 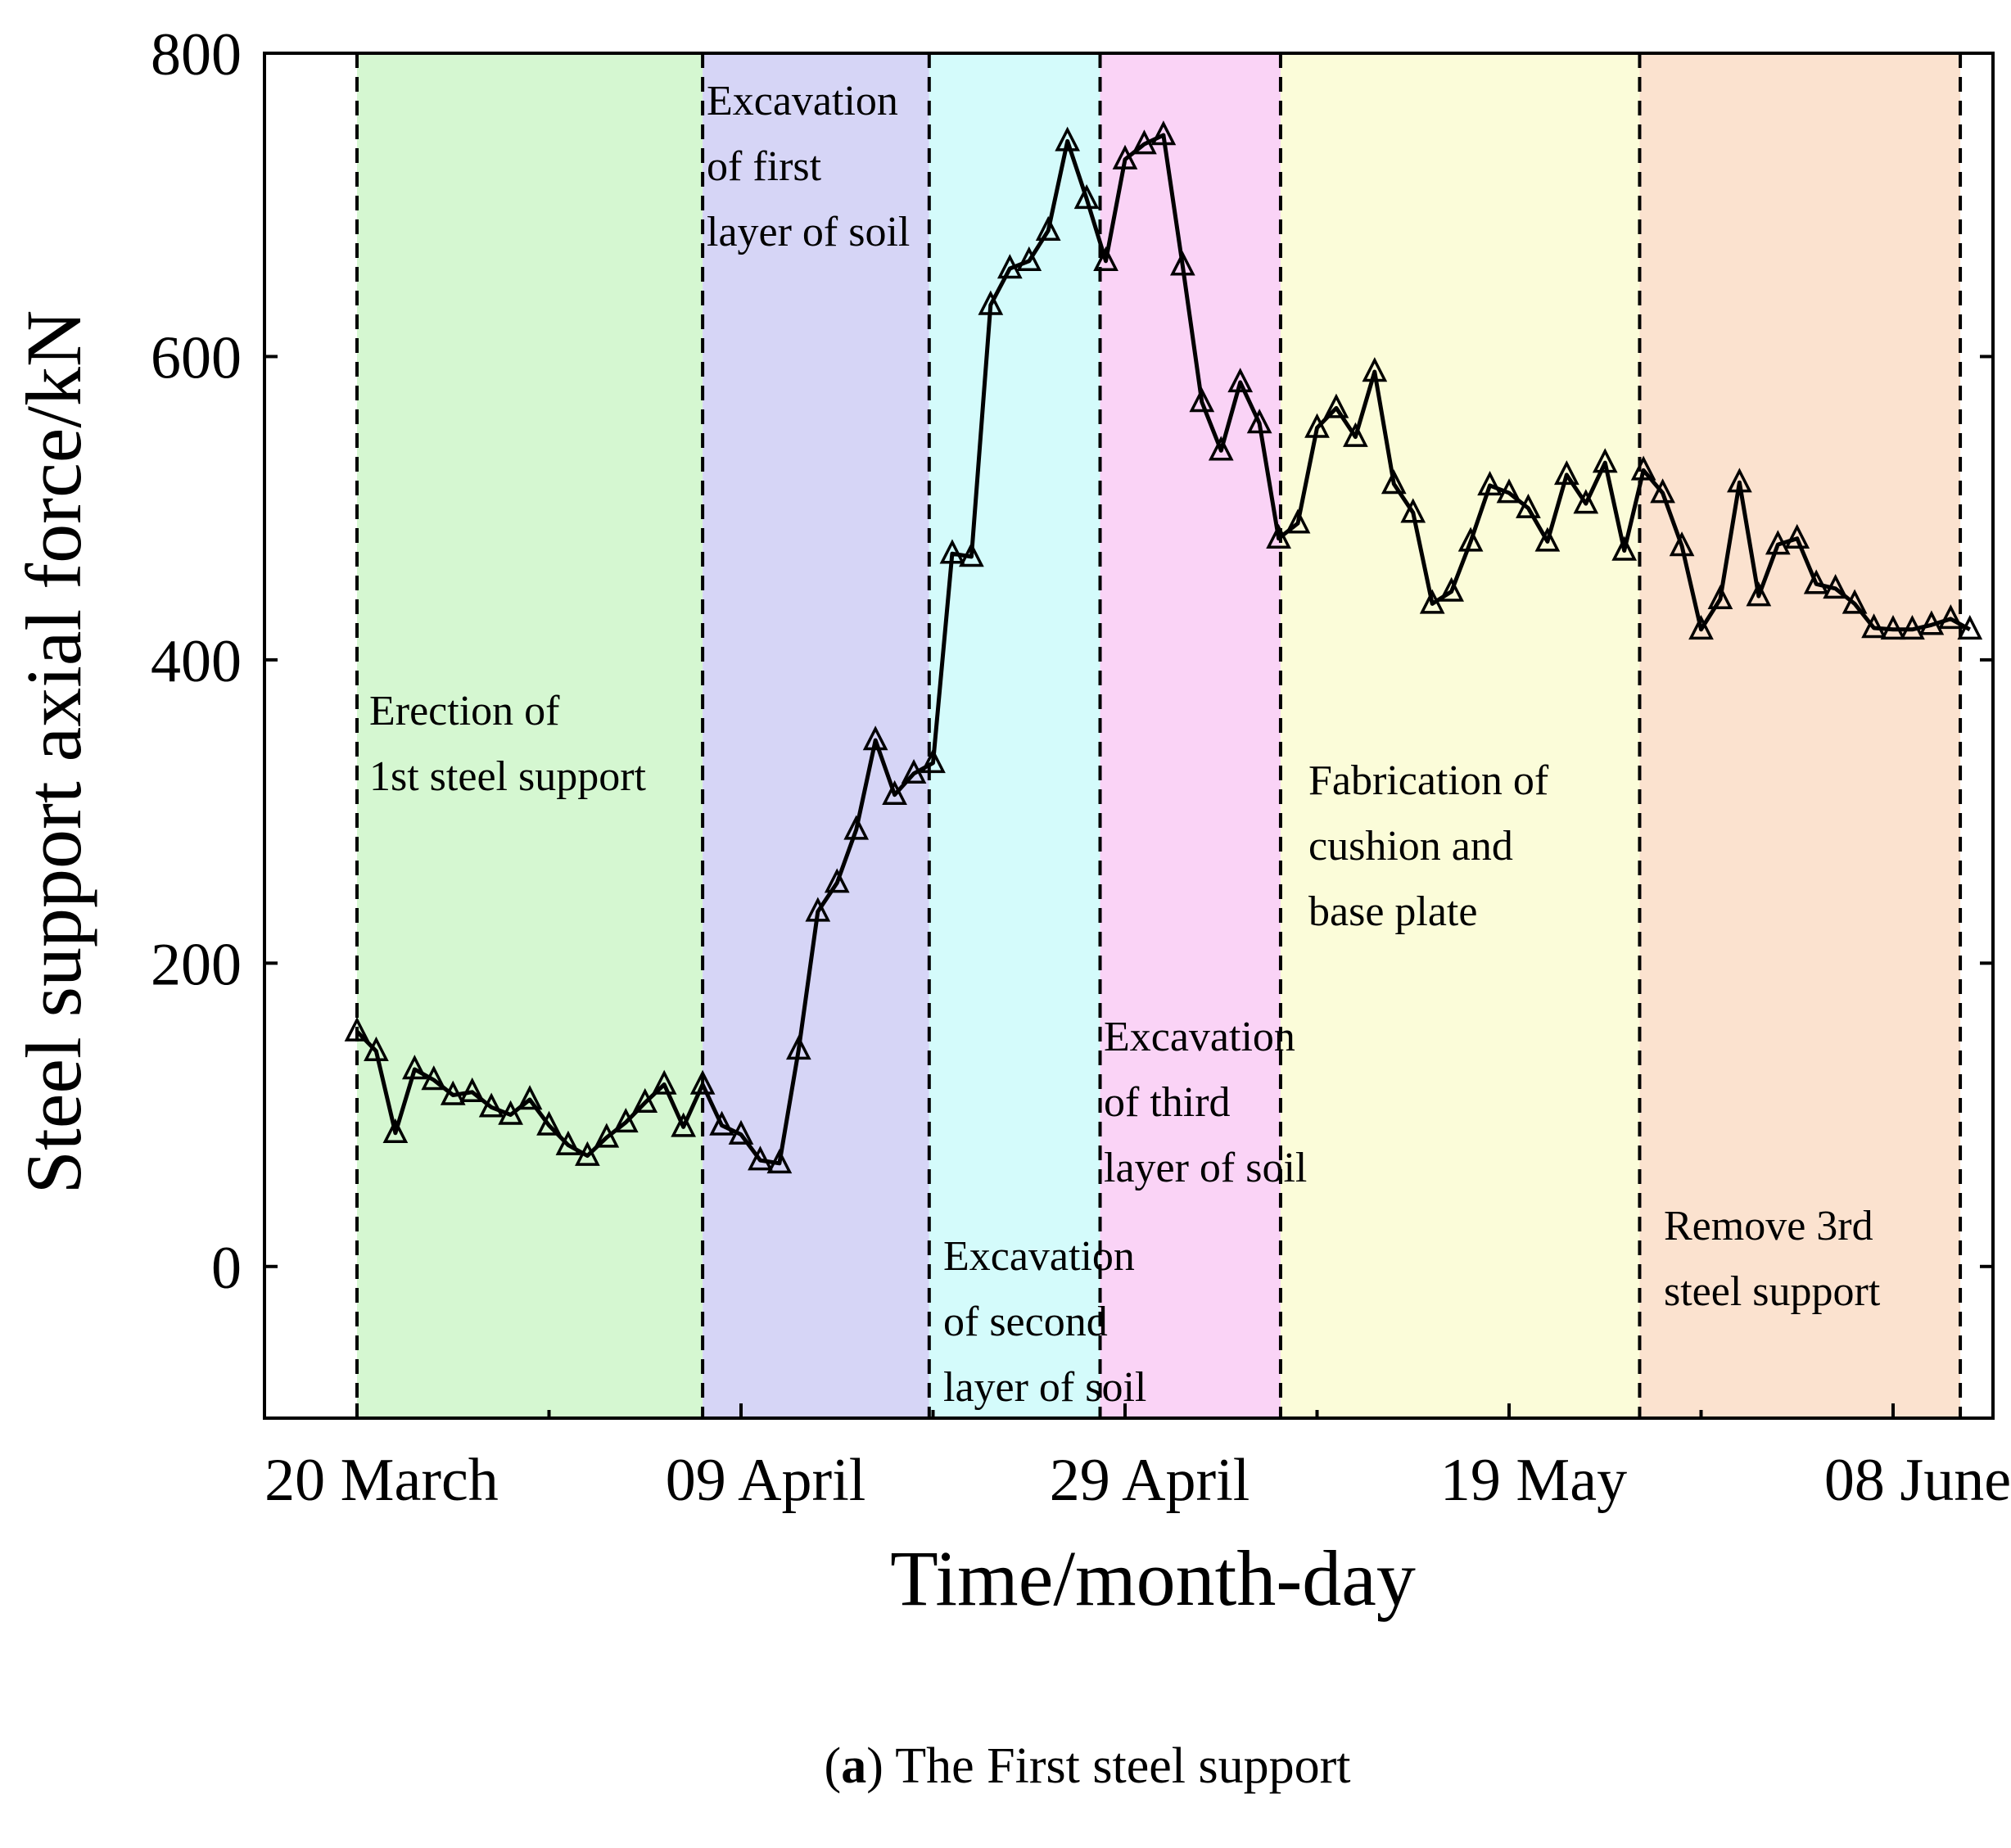 I want to click on phase-label-1-line-1: Erection of, so click(x=464, y=711).